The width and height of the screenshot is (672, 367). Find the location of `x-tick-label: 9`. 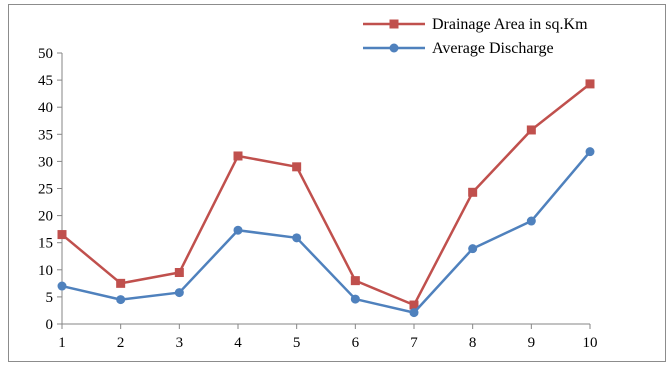

x-tick-label: 9 is located at coordinates (532, 343).